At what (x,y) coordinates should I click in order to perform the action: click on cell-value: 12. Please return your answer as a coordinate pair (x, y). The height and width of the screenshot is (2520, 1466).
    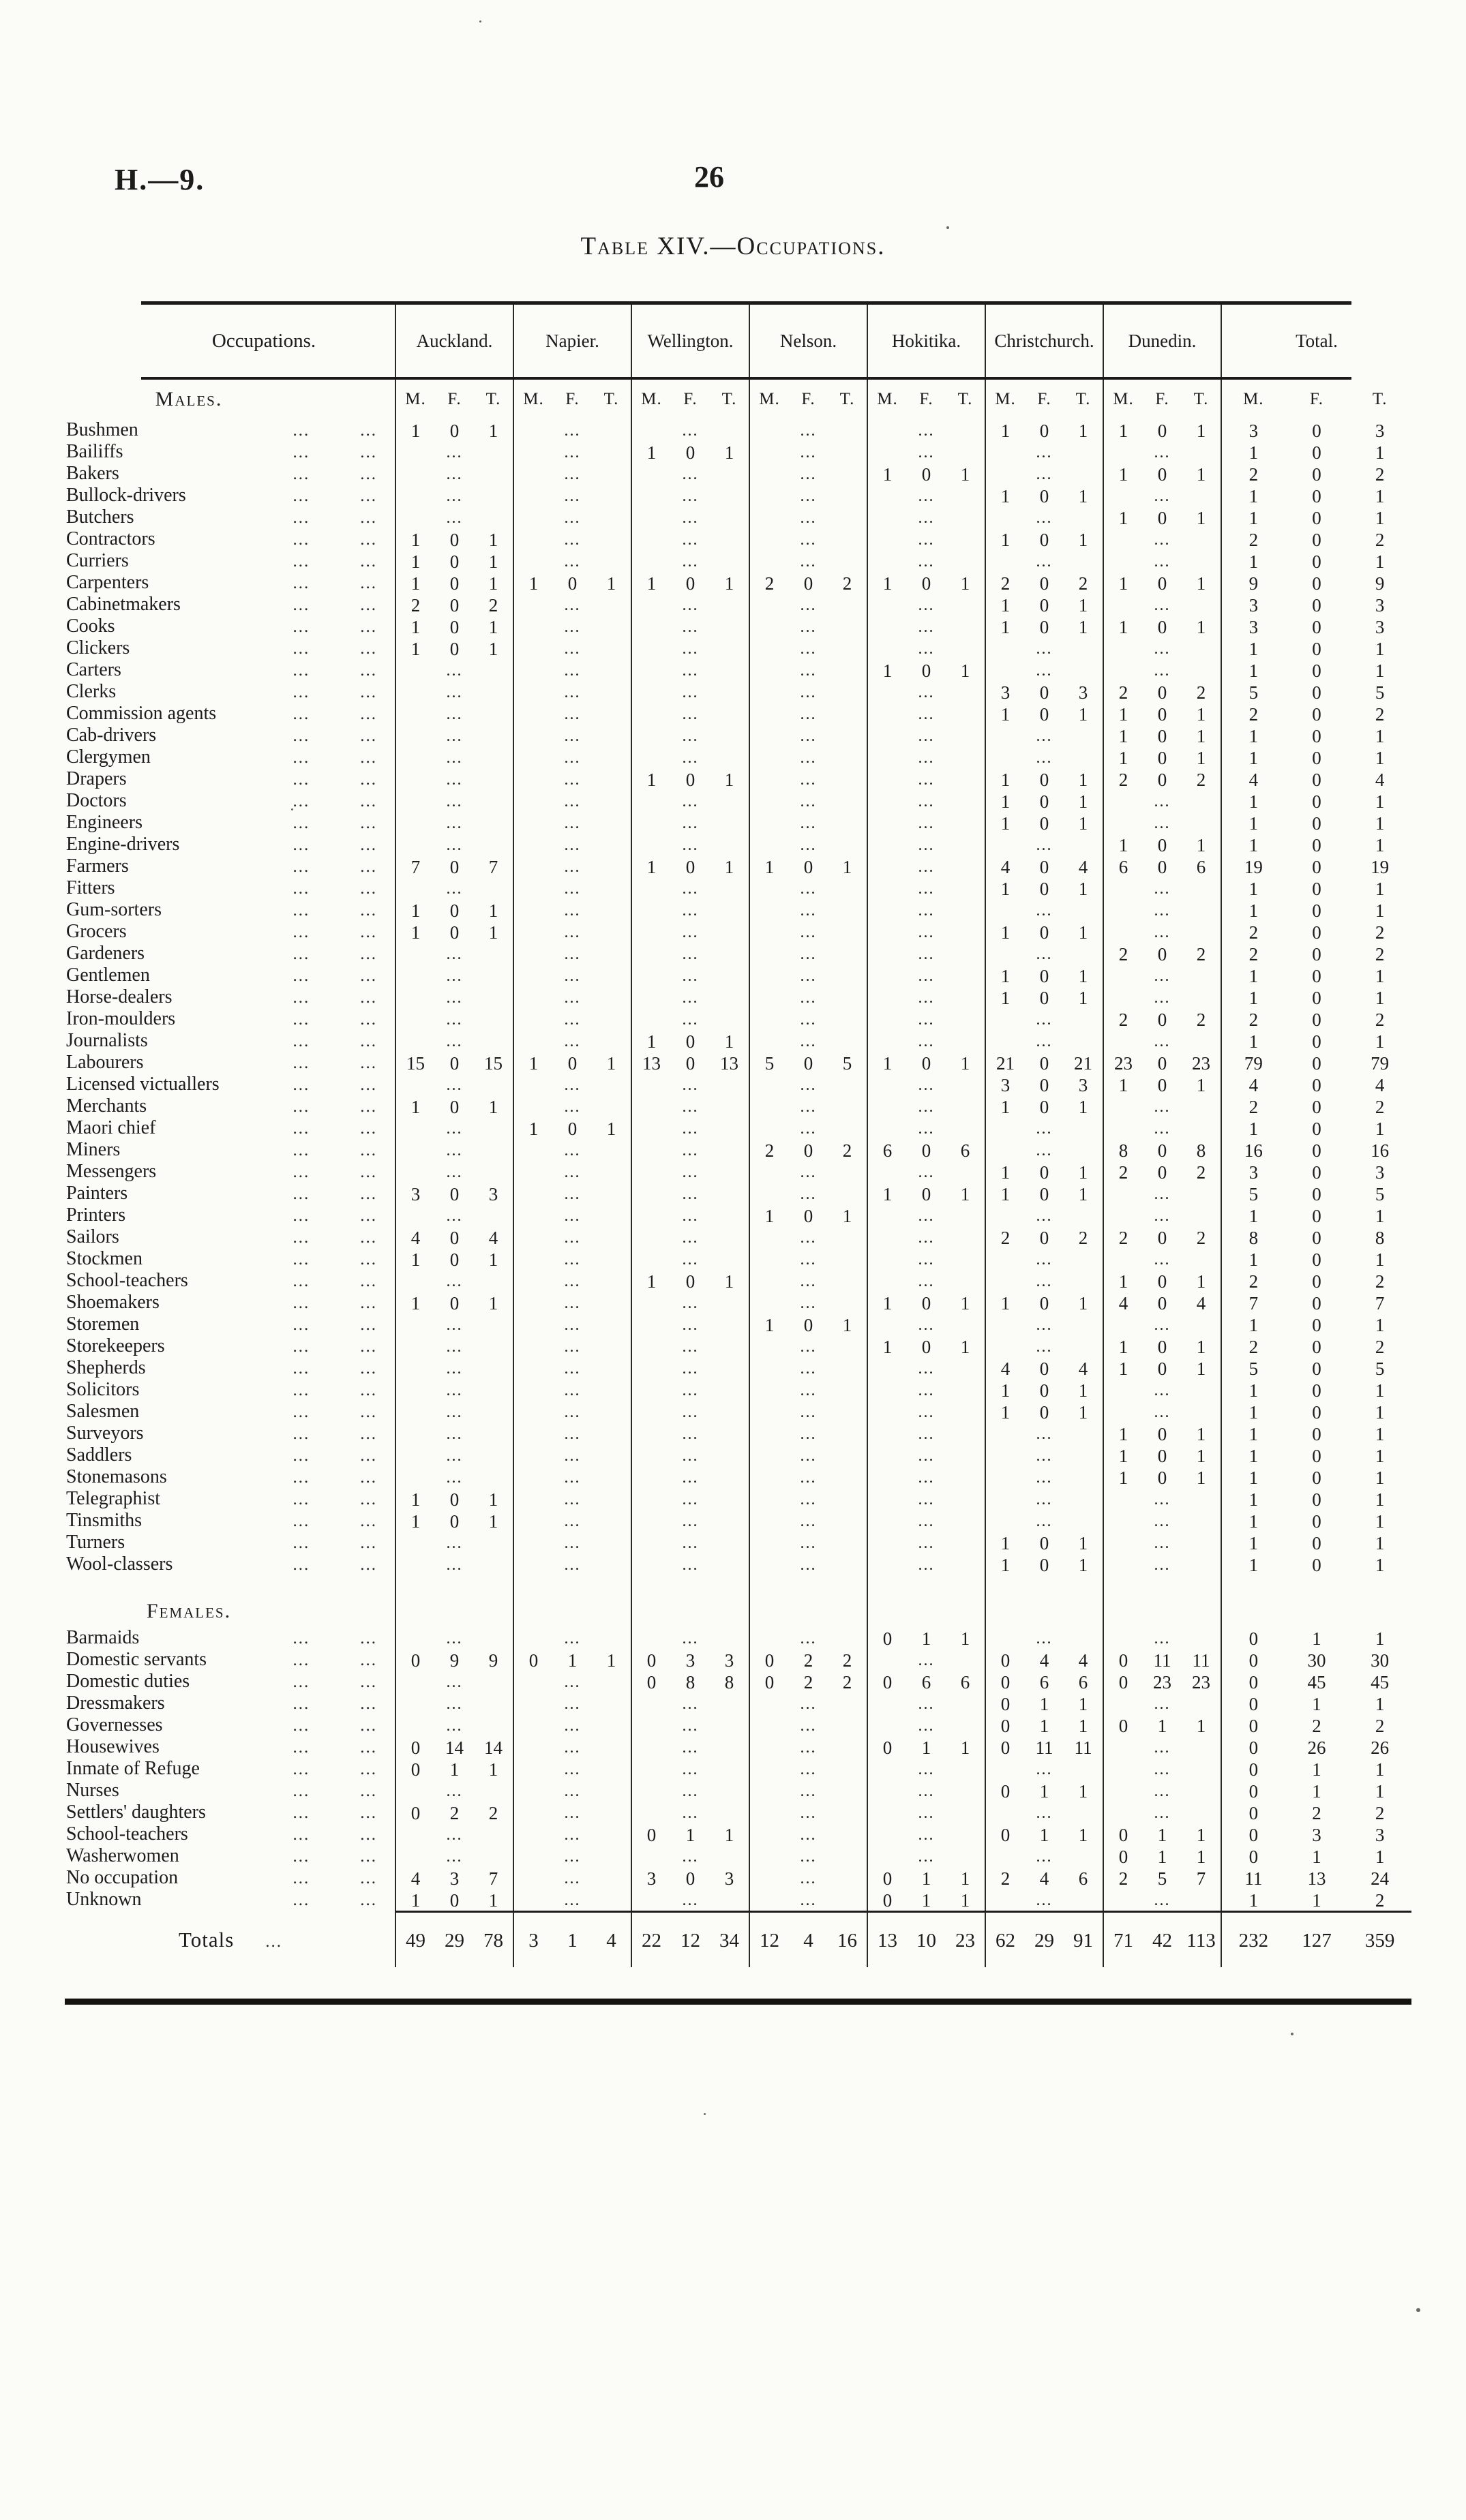
    Looking at the image, I should click on (690, 1941).